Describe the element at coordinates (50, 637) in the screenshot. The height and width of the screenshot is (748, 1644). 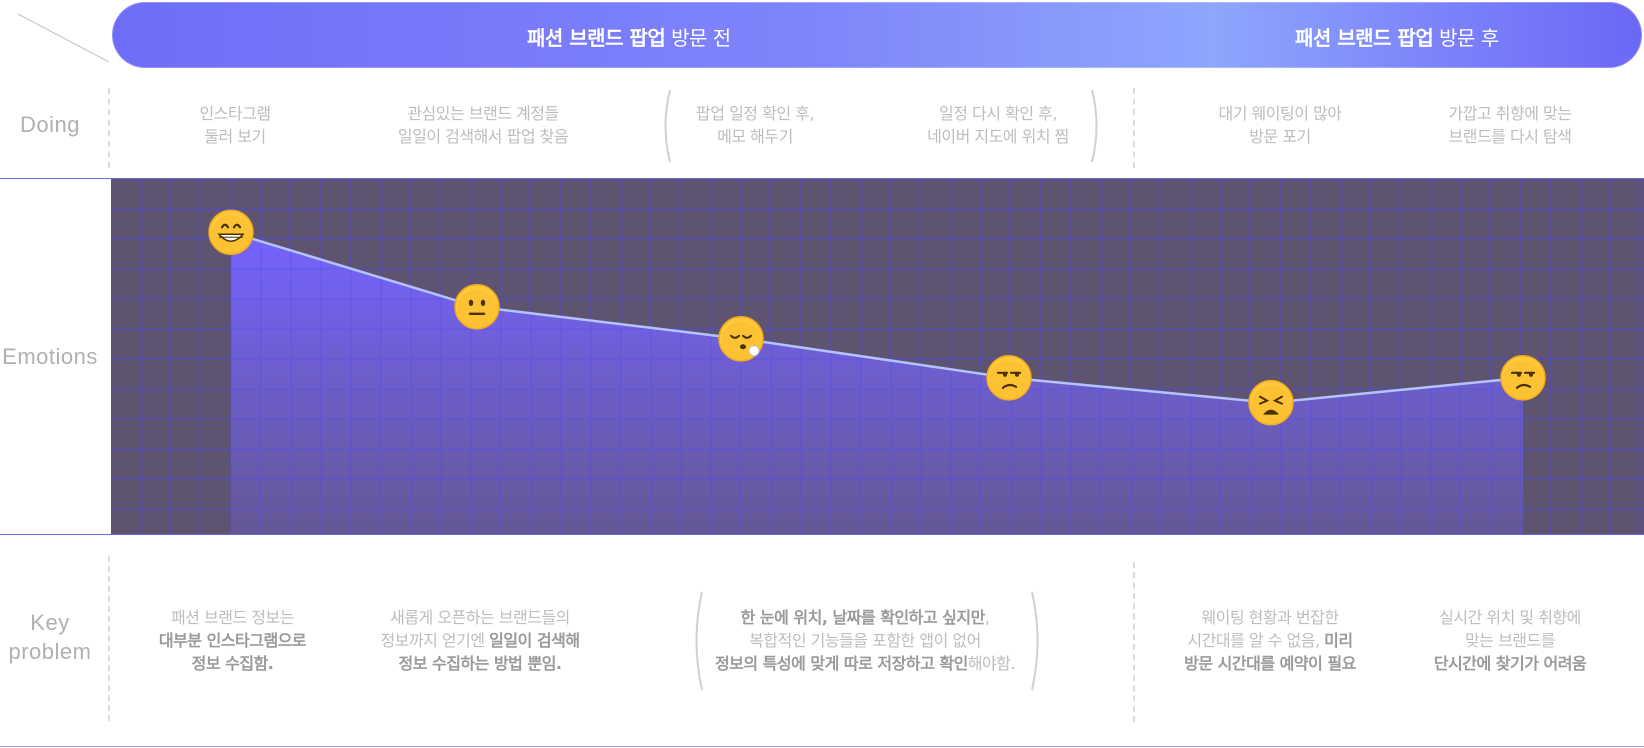
I see `row-label-key-problem: Key problem` at that location.